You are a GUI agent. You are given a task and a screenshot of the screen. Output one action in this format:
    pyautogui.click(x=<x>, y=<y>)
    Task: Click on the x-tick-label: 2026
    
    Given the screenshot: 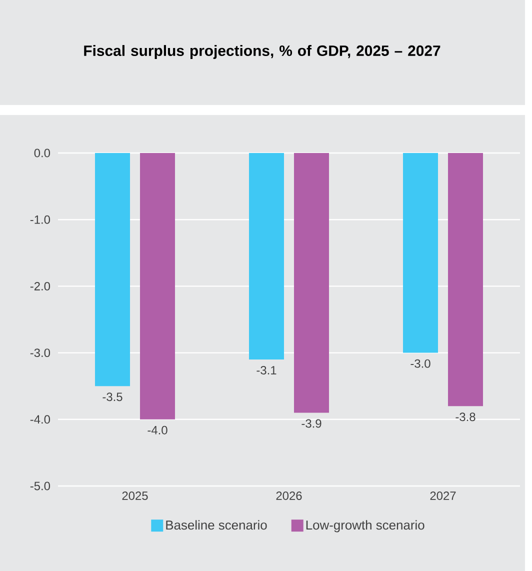 What is the action you would take?
    pyautogui.click(x=289, y=496)
    